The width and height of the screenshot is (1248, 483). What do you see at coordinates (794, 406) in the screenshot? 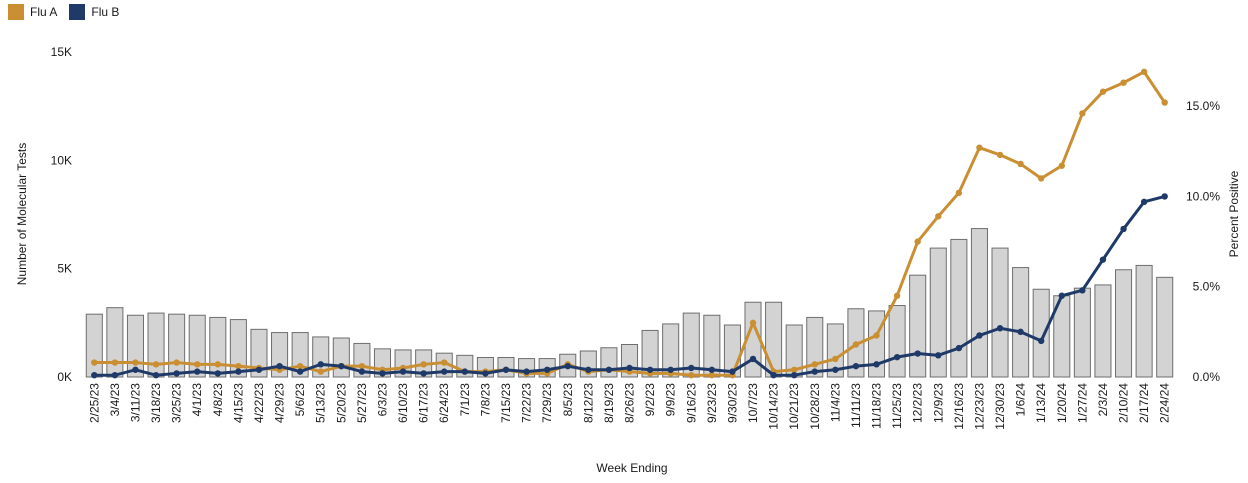
I see `x-tick-10-21-23: 10/21/23` at bounding box center [794, 406].